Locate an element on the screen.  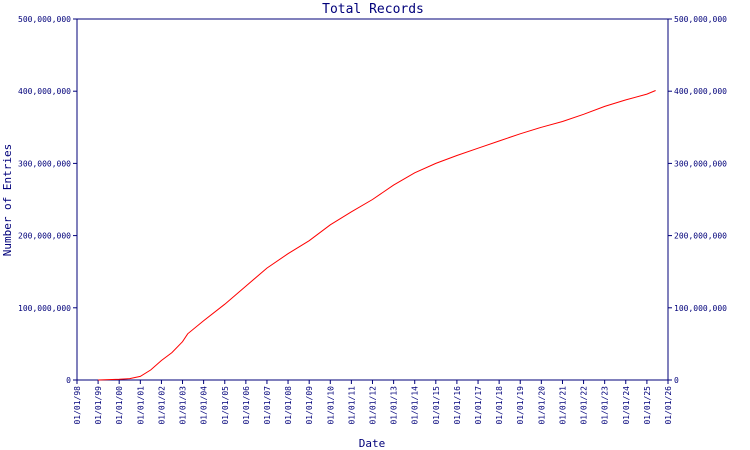
x-tick-label: 01/01/25 is located at coordinates (647, 405).